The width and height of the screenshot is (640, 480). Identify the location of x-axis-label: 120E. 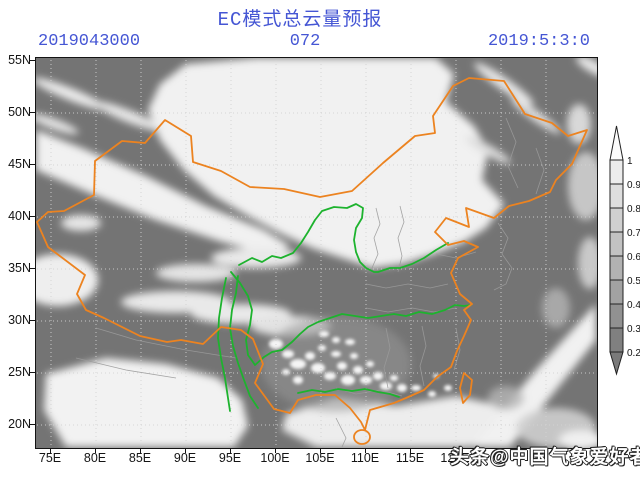
(455, 458).